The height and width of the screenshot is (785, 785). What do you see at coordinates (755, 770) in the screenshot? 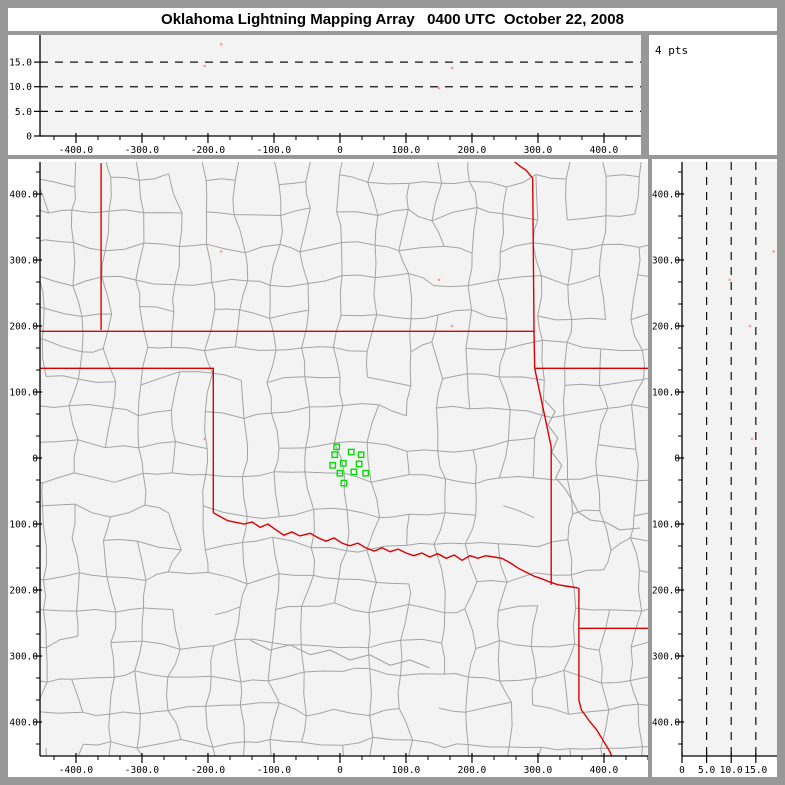
I see `altitude-tick-label: 15.0` at bounding box center [755, 770].